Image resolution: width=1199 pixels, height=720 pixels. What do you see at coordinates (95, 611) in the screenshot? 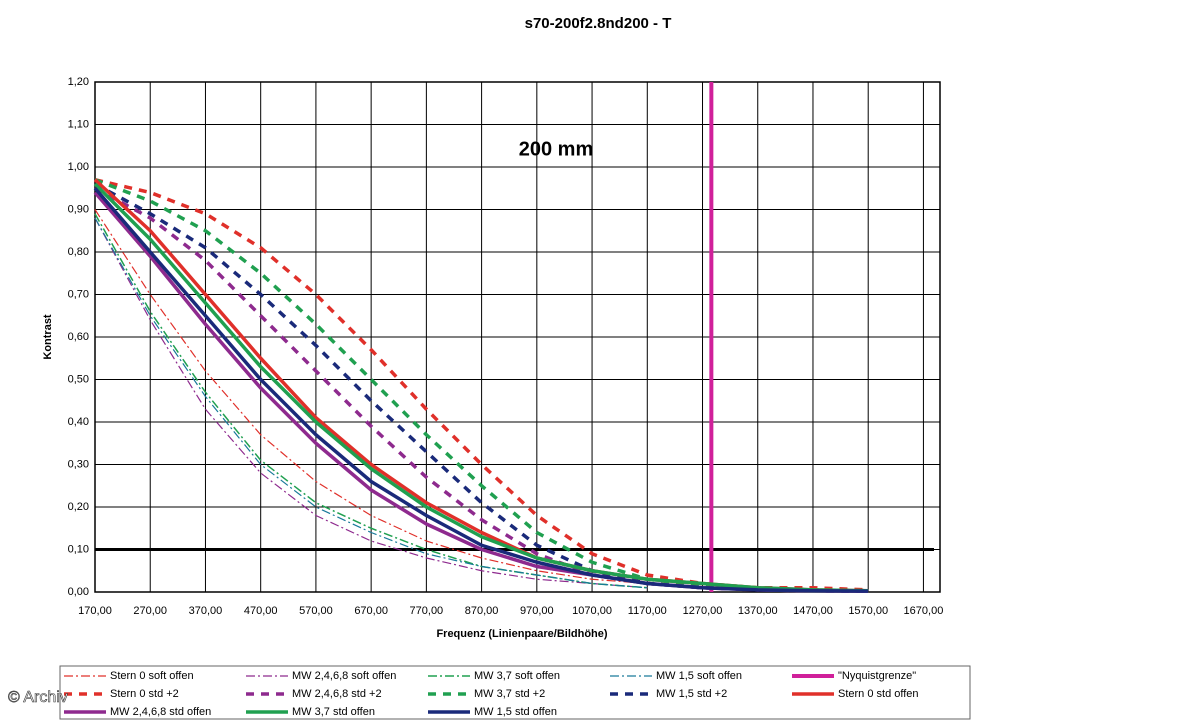
I see `x-tick-label: 170,00` at bounding box center [95, 611].